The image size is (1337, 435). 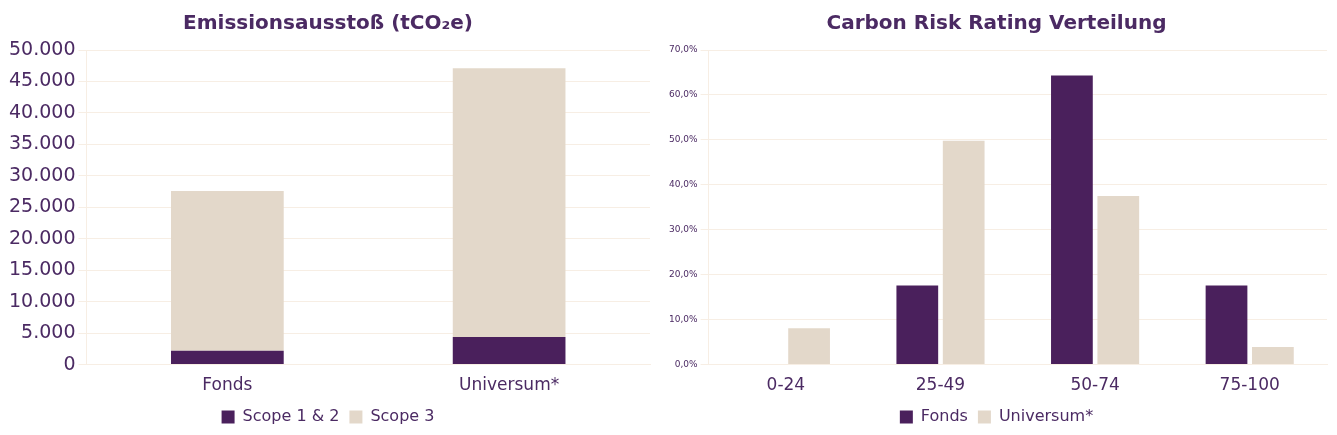 What do you see at coordinates (42, 47) in the screenshot?
I see `y-tick-label: 50.000` at bounding box center [42, 47].